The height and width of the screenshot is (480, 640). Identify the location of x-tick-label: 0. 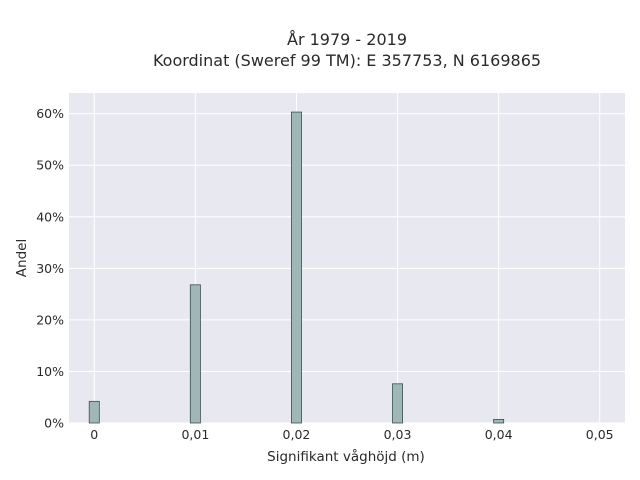
(94, 434).